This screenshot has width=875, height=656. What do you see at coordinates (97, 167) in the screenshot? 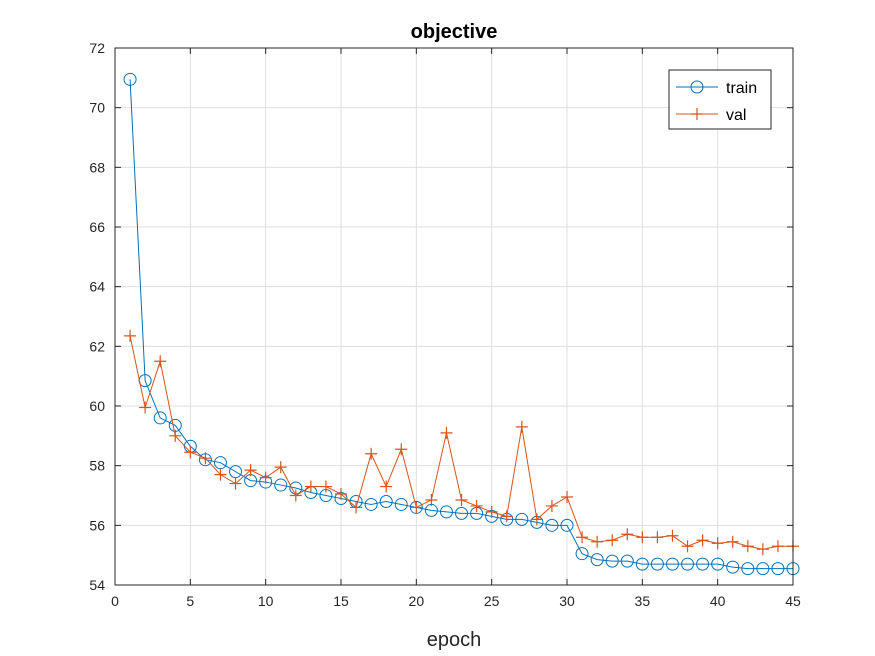
I see `y-tick-label: 68` at bounding box center [97, 167].